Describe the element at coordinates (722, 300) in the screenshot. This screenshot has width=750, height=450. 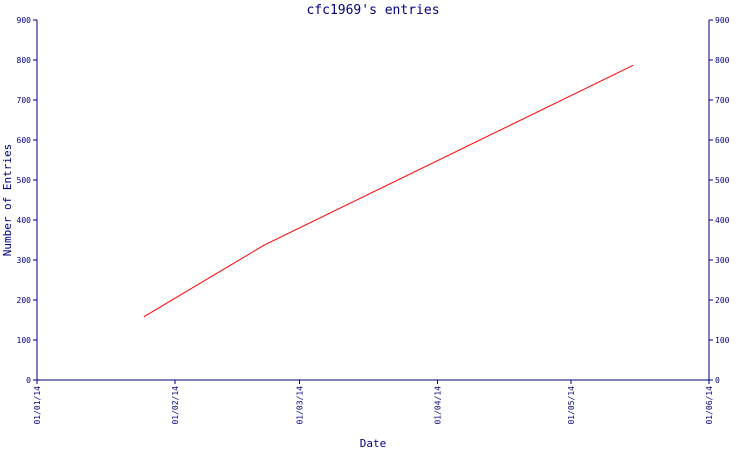
I see `y-tick-label-right: 200` at that location.